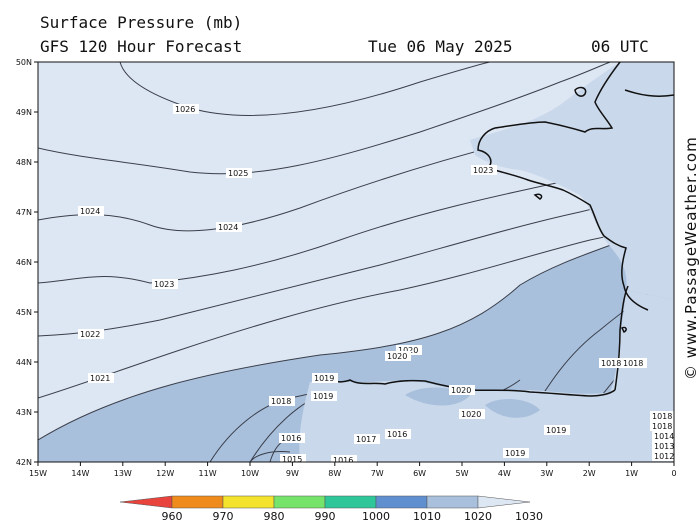 The width and height of the screenshot is (700, 525). I want to click on forecast-time: 06 UTC, so click(620, 46).